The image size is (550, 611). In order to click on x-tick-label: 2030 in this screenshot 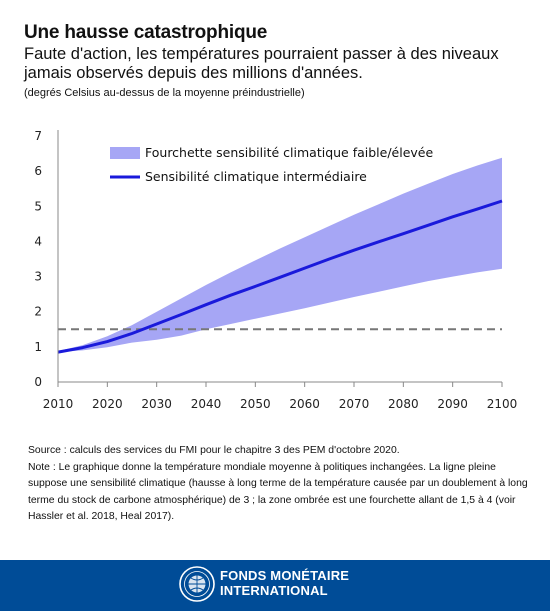, I will do `click(156, 404)`.